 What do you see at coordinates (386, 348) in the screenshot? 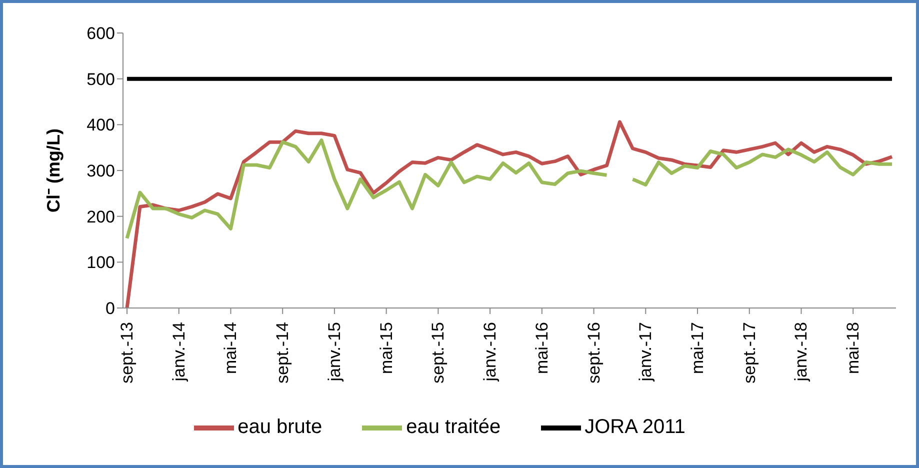
I see `x-tick-label: mai-15` at bounding box center [386, 348].